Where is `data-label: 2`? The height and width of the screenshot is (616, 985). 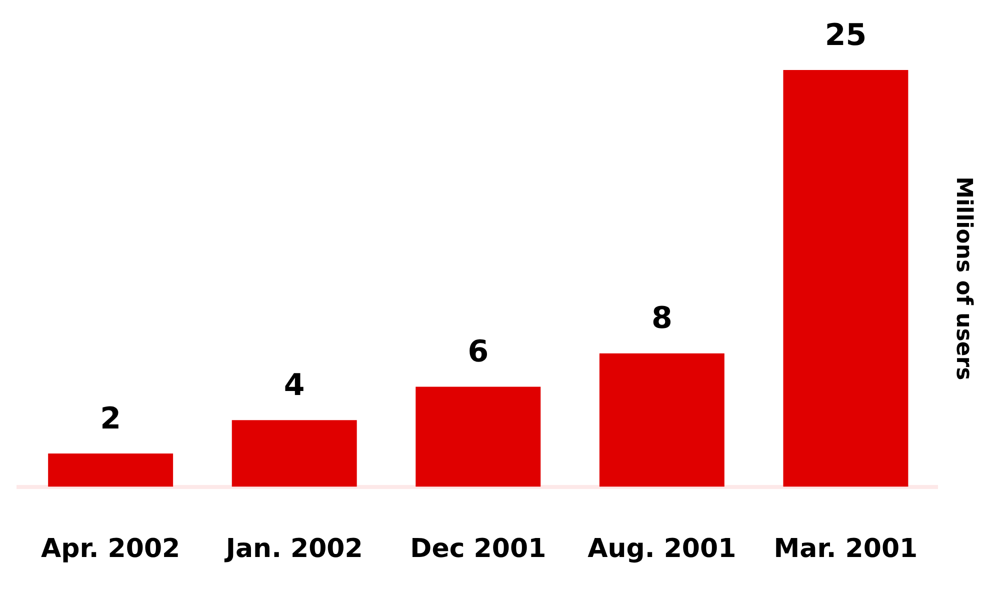
data-label: 2 is located at coordinates (111, 418).